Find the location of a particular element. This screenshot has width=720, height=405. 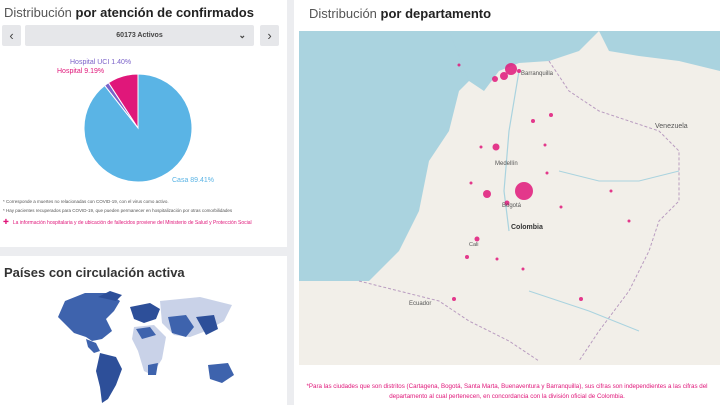

australia-shape is located at coordinates (221, 373).